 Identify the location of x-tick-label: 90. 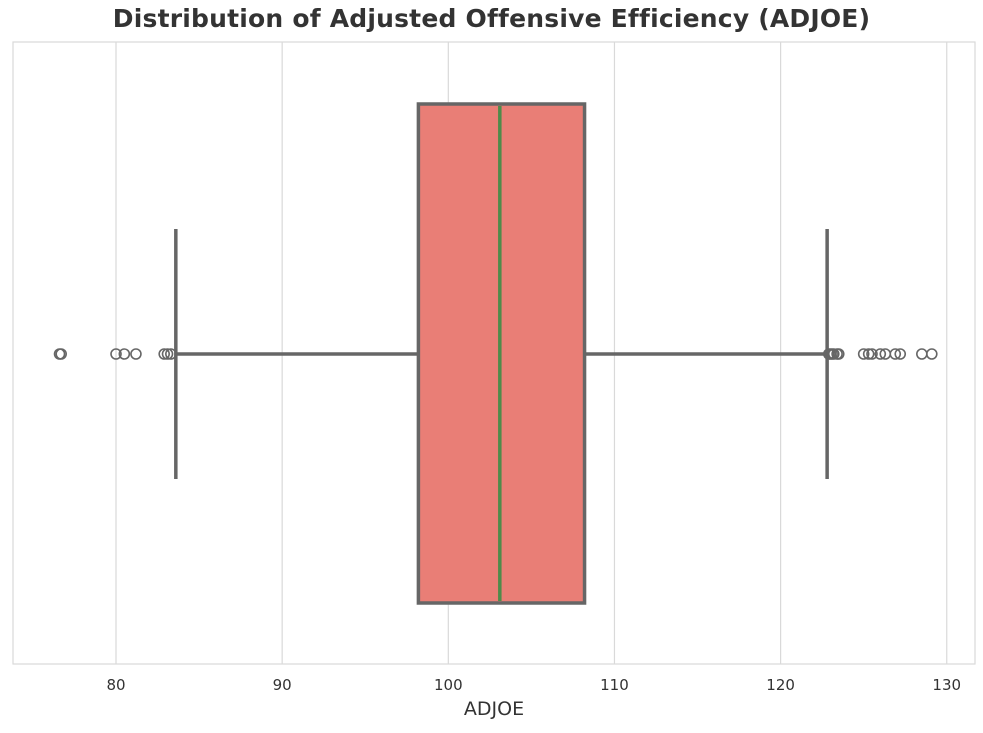
(282, 685).